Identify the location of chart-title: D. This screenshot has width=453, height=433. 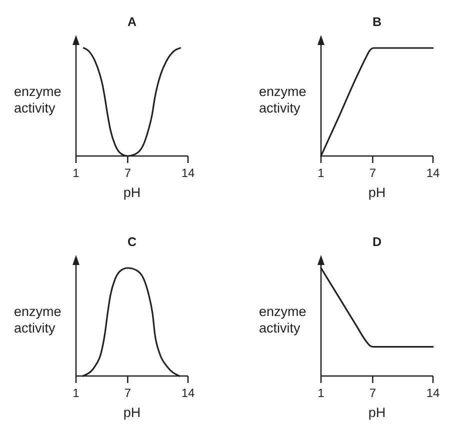
(377, 242).